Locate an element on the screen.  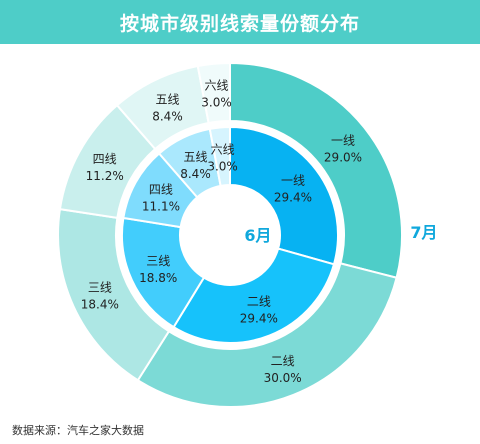
outer-category-label-tier4: 四线 is located at coordinates (105, 159).